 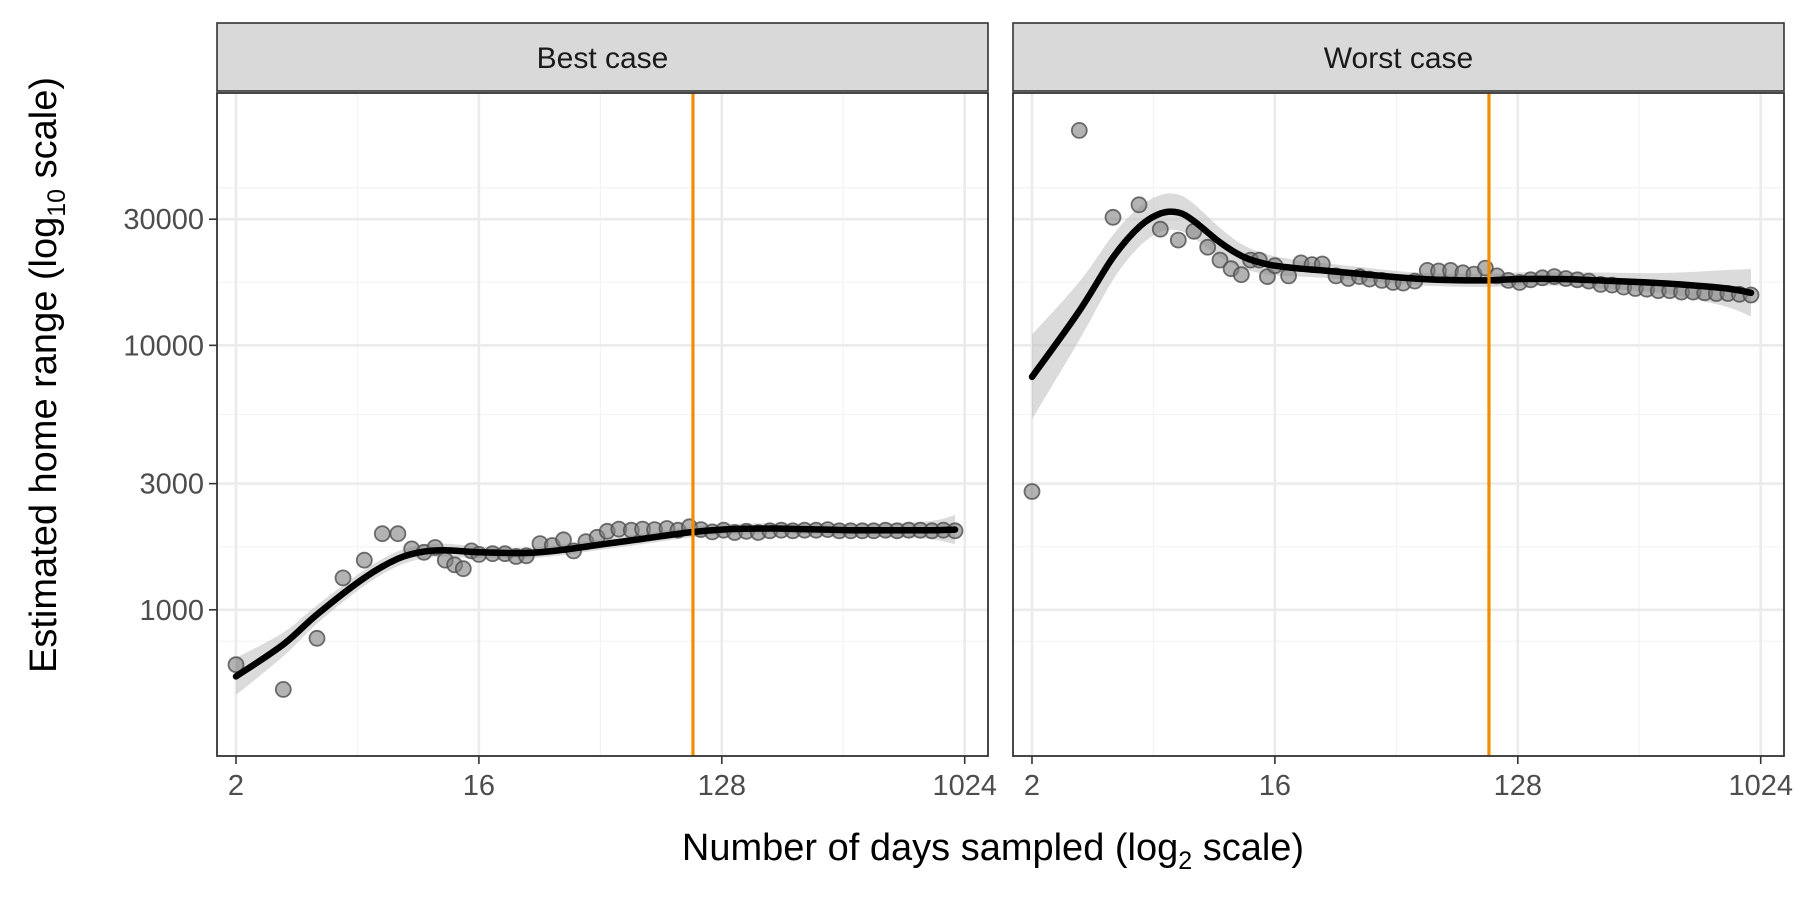 I want to click on y-tick-label: 10000, so click(x=163, y=346).